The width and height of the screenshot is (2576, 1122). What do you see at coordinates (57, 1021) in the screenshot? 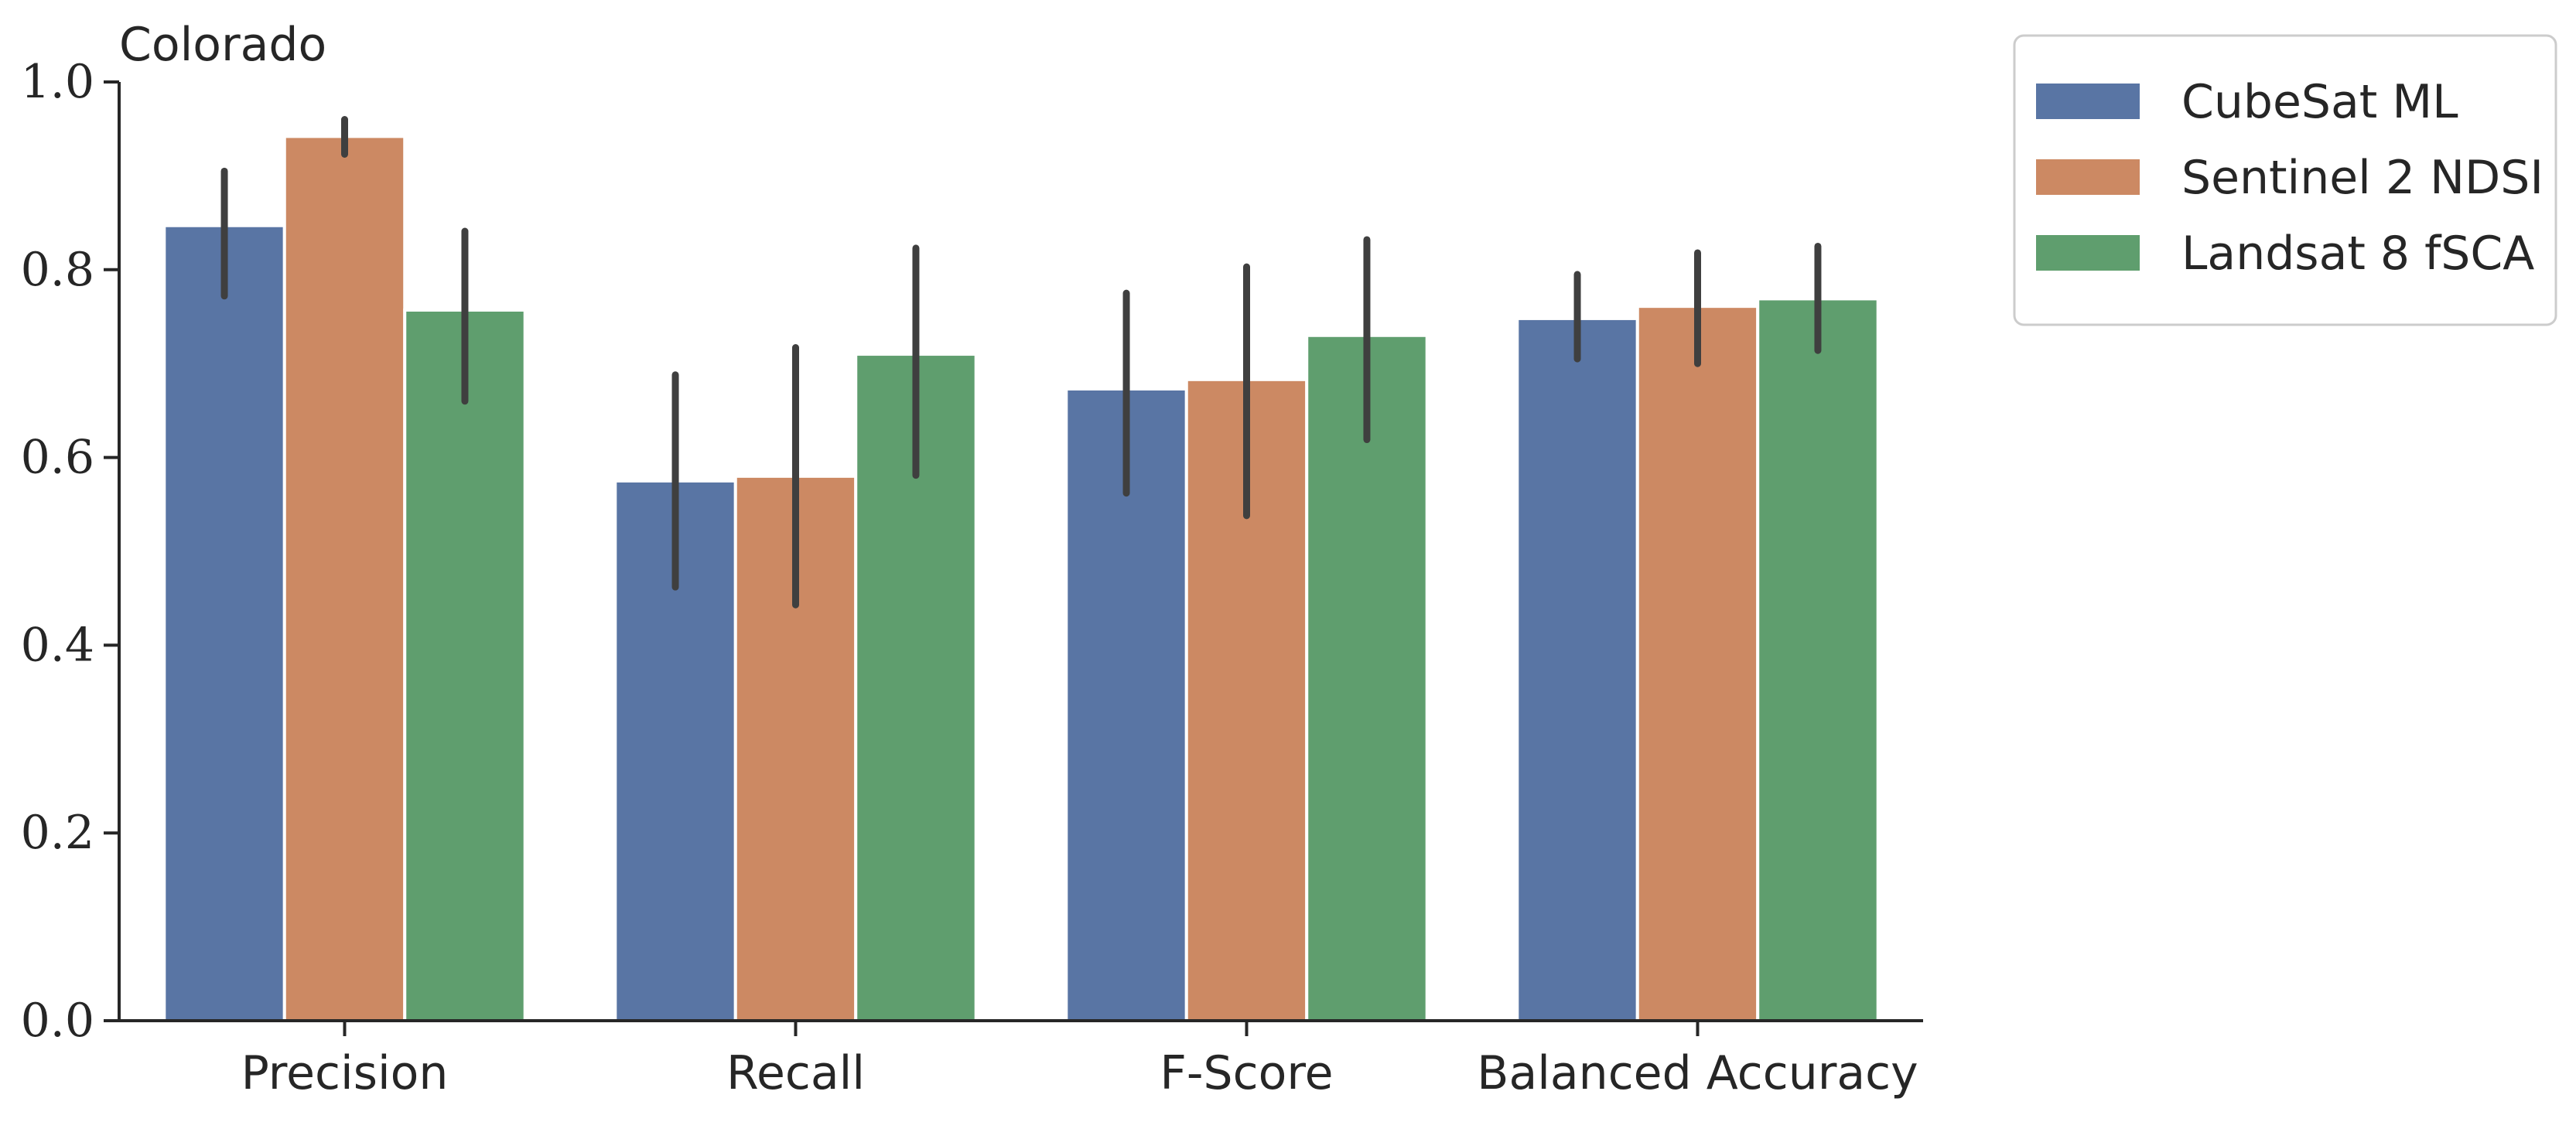
I see `y-tick-label: 0.0` at bounding box center [57, 1021].